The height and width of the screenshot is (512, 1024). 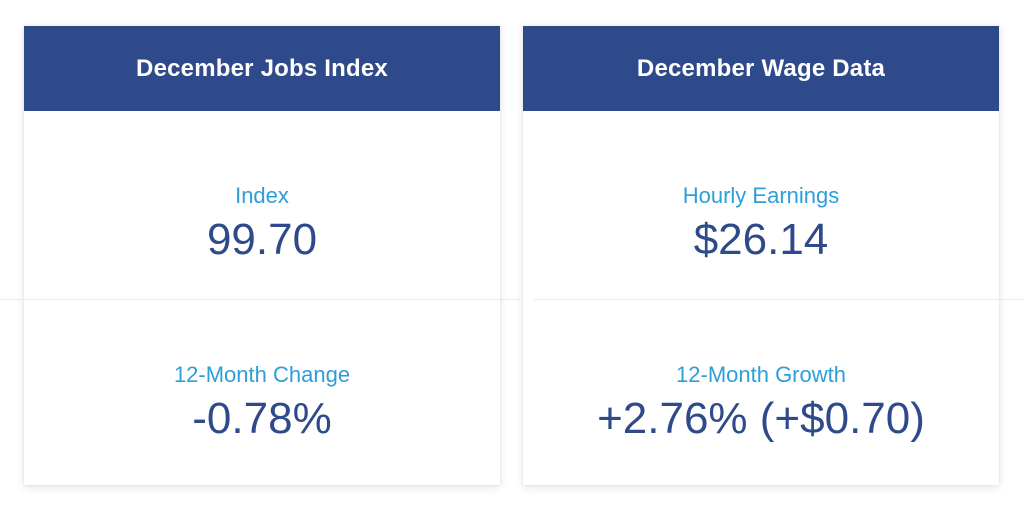 I want to click on stat-value: $26.14, so click(x=761, y=239).